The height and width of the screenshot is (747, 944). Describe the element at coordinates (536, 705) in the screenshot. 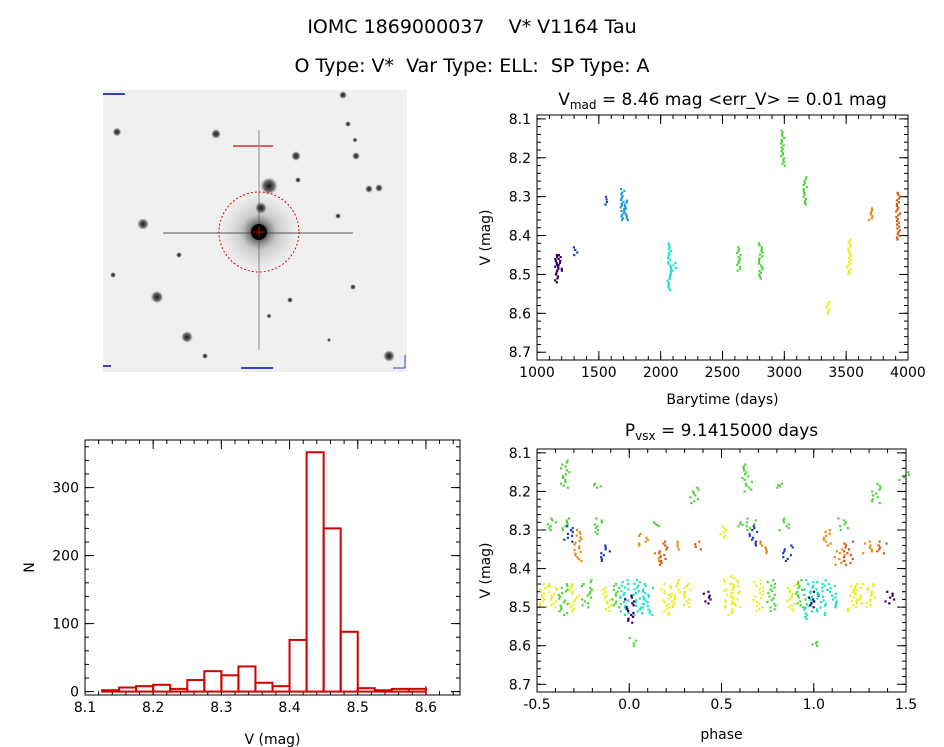

I see `x-tick-label: -0.5` at that location.